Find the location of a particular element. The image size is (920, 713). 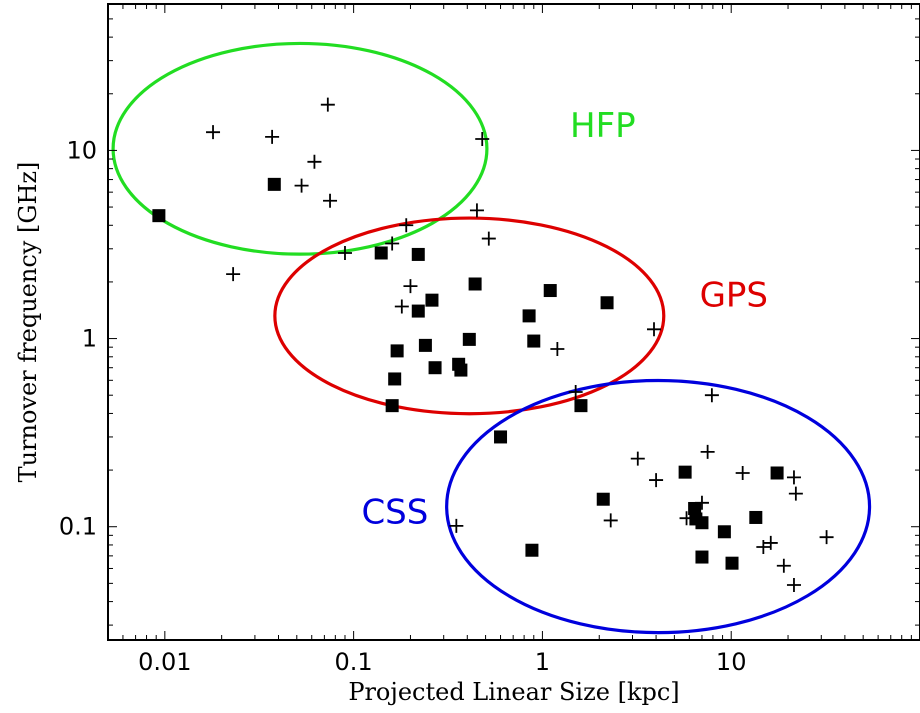

css-region-label: CSS is located at coordinates (394, 513).